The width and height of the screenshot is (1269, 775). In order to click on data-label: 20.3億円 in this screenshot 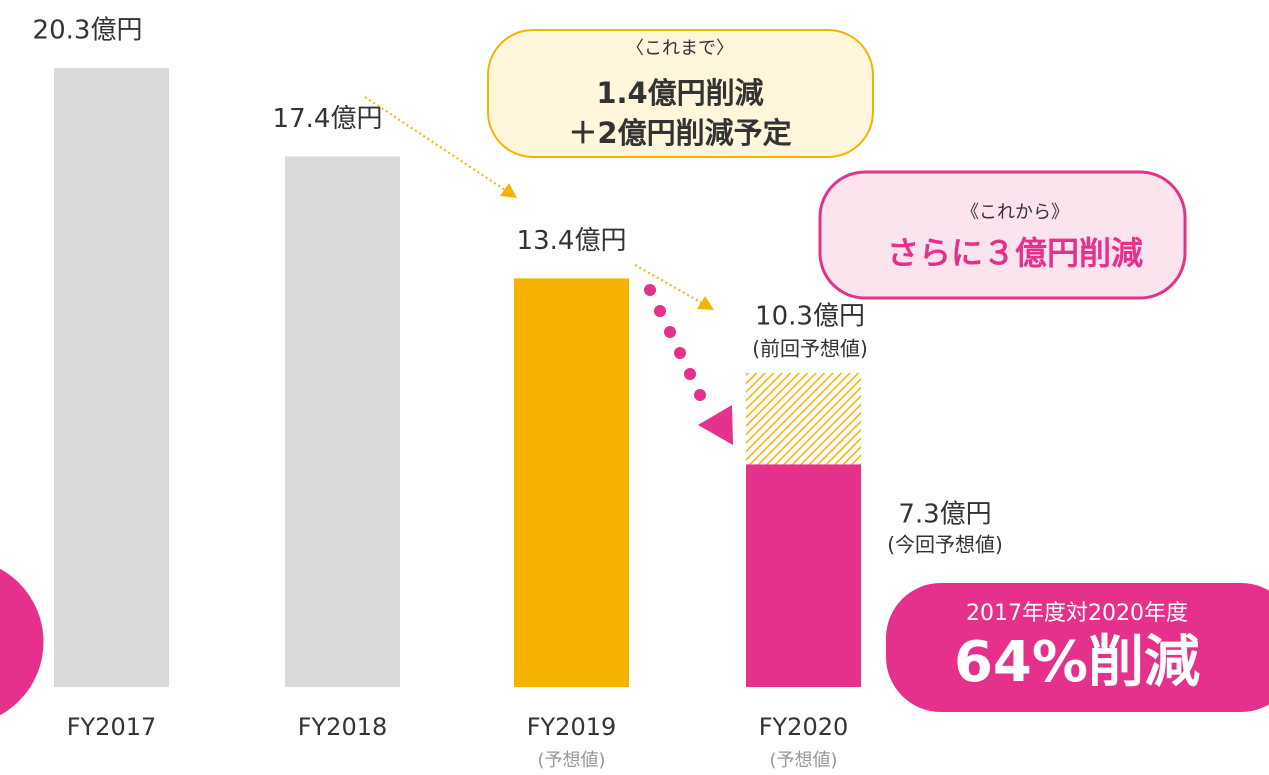, I will do `click(88, 31)`.